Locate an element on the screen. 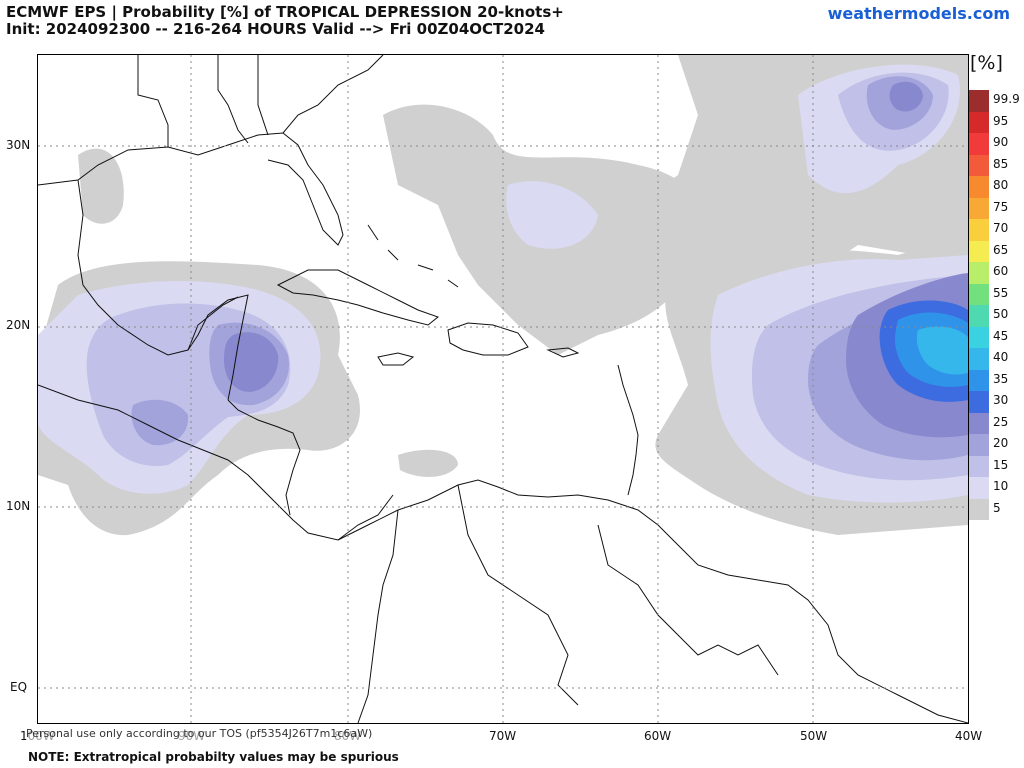  legend-title: [%] is located at coordinates (986, 63).